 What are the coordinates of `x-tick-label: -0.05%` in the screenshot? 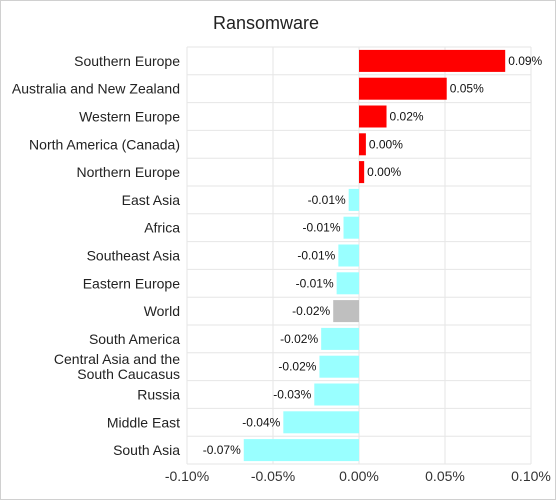 It's located at (273, 476).